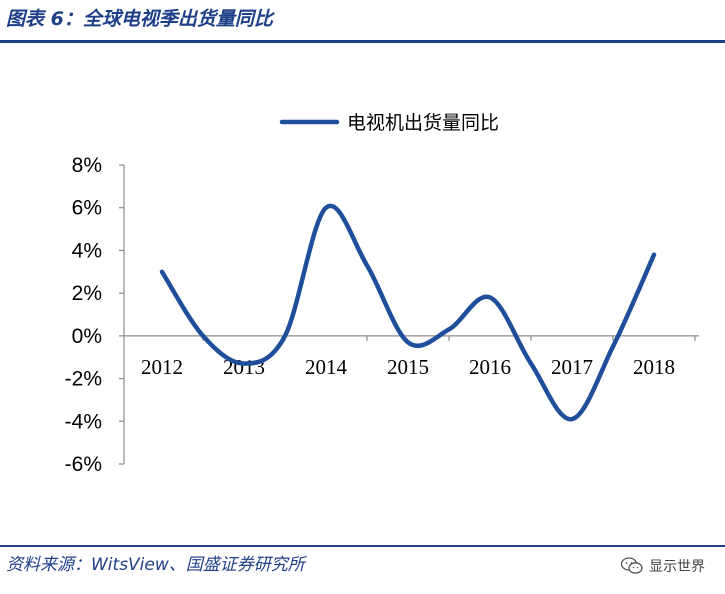  What do you see at coordinates (632, 565) in the screenshot?
I see `wechat-icon` at bounding box center [632, 565].